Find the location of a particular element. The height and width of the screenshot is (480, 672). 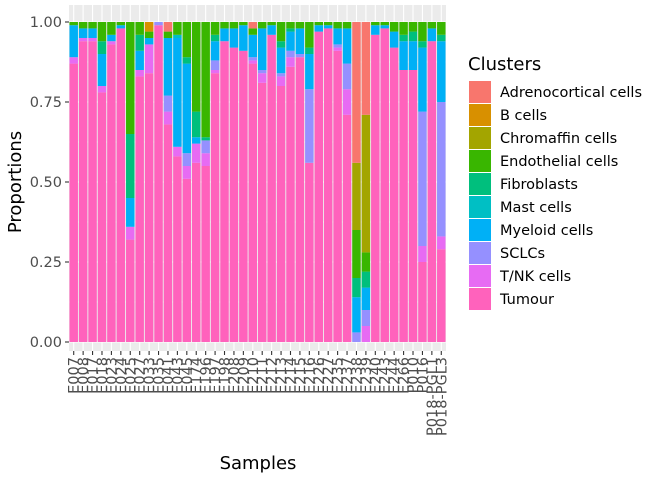

x-tick-label: E210 is located at coordinates (254, 375).